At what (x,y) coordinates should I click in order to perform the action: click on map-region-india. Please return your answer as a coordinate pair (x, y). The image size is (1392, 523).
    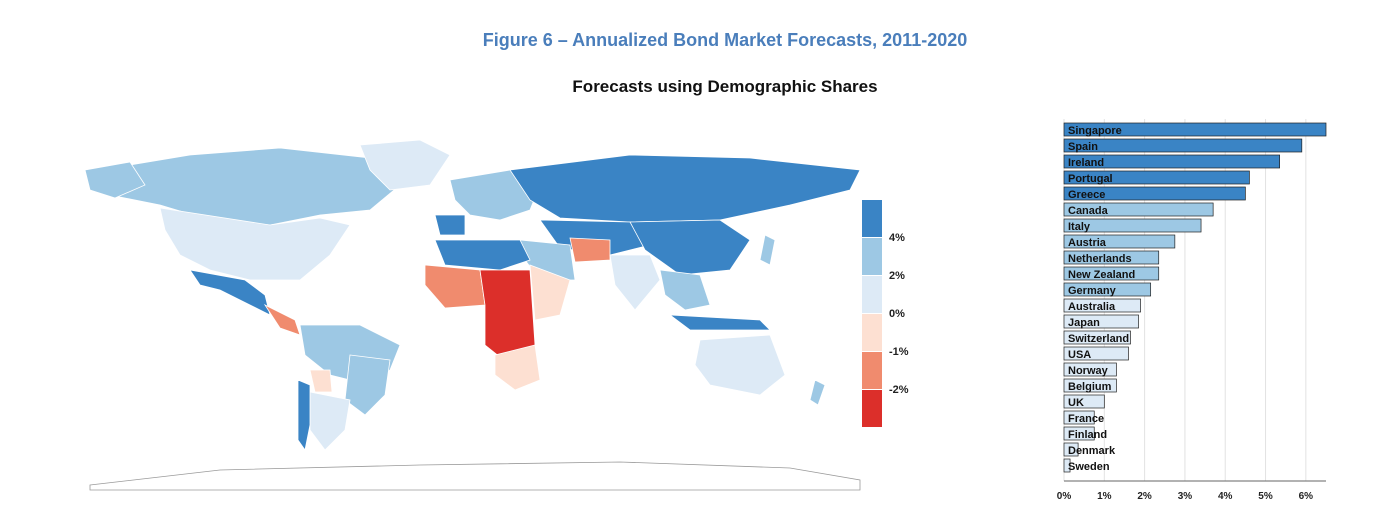
    Looking at the image, I should click on (635, 282).